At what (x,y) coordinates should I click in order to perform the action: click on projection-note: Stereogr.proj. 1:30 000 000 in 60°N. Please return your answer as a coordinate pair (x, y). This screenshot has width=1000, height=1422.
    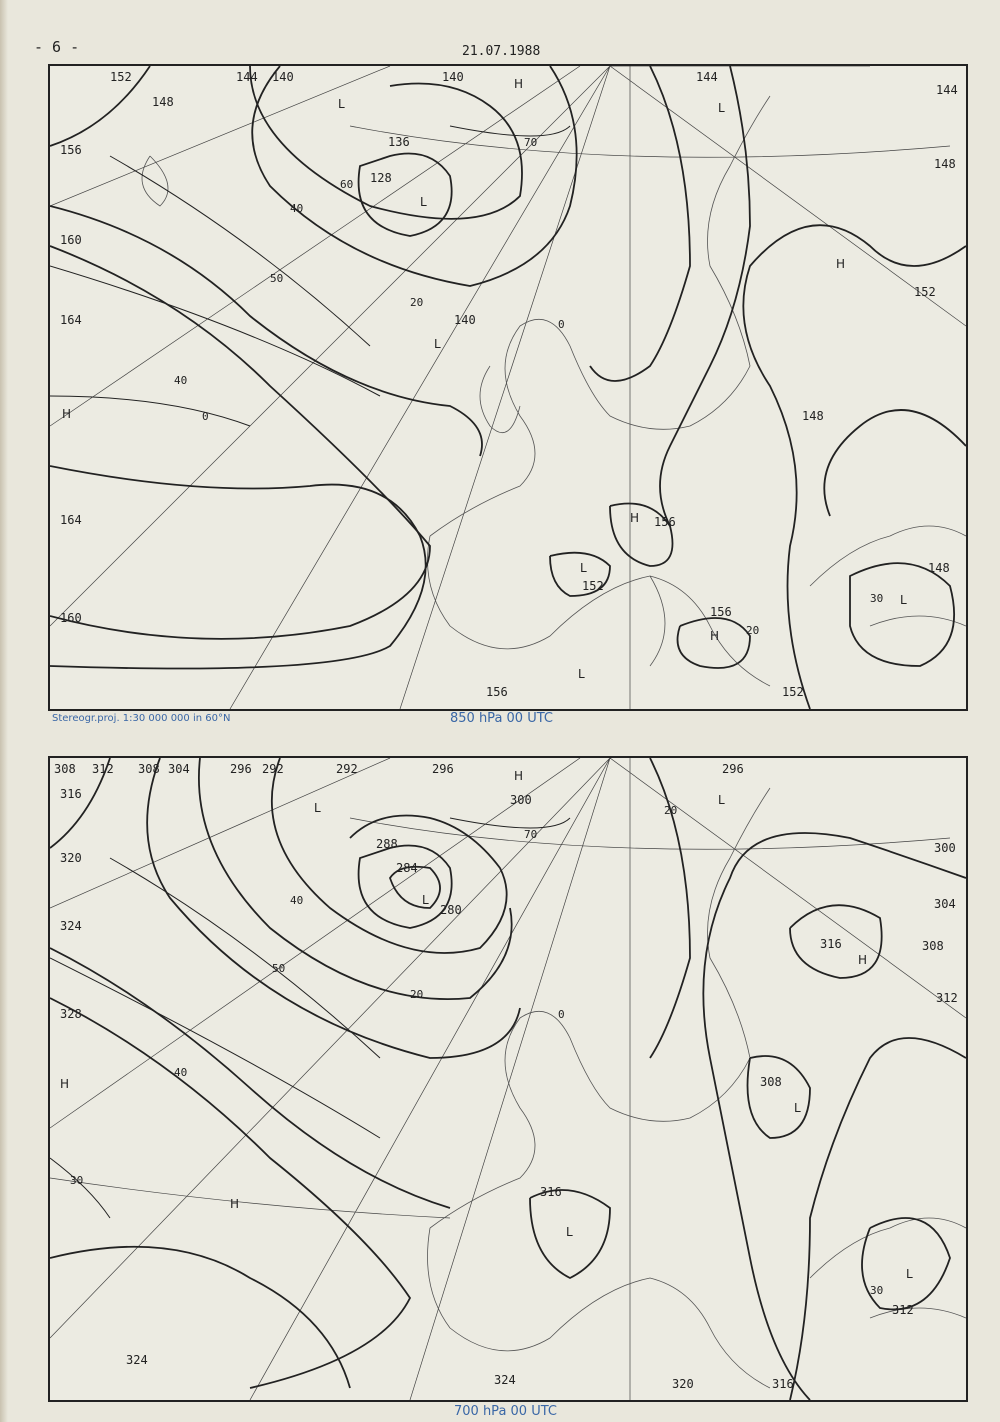
    Looking at the image, I should click on (141, 718).